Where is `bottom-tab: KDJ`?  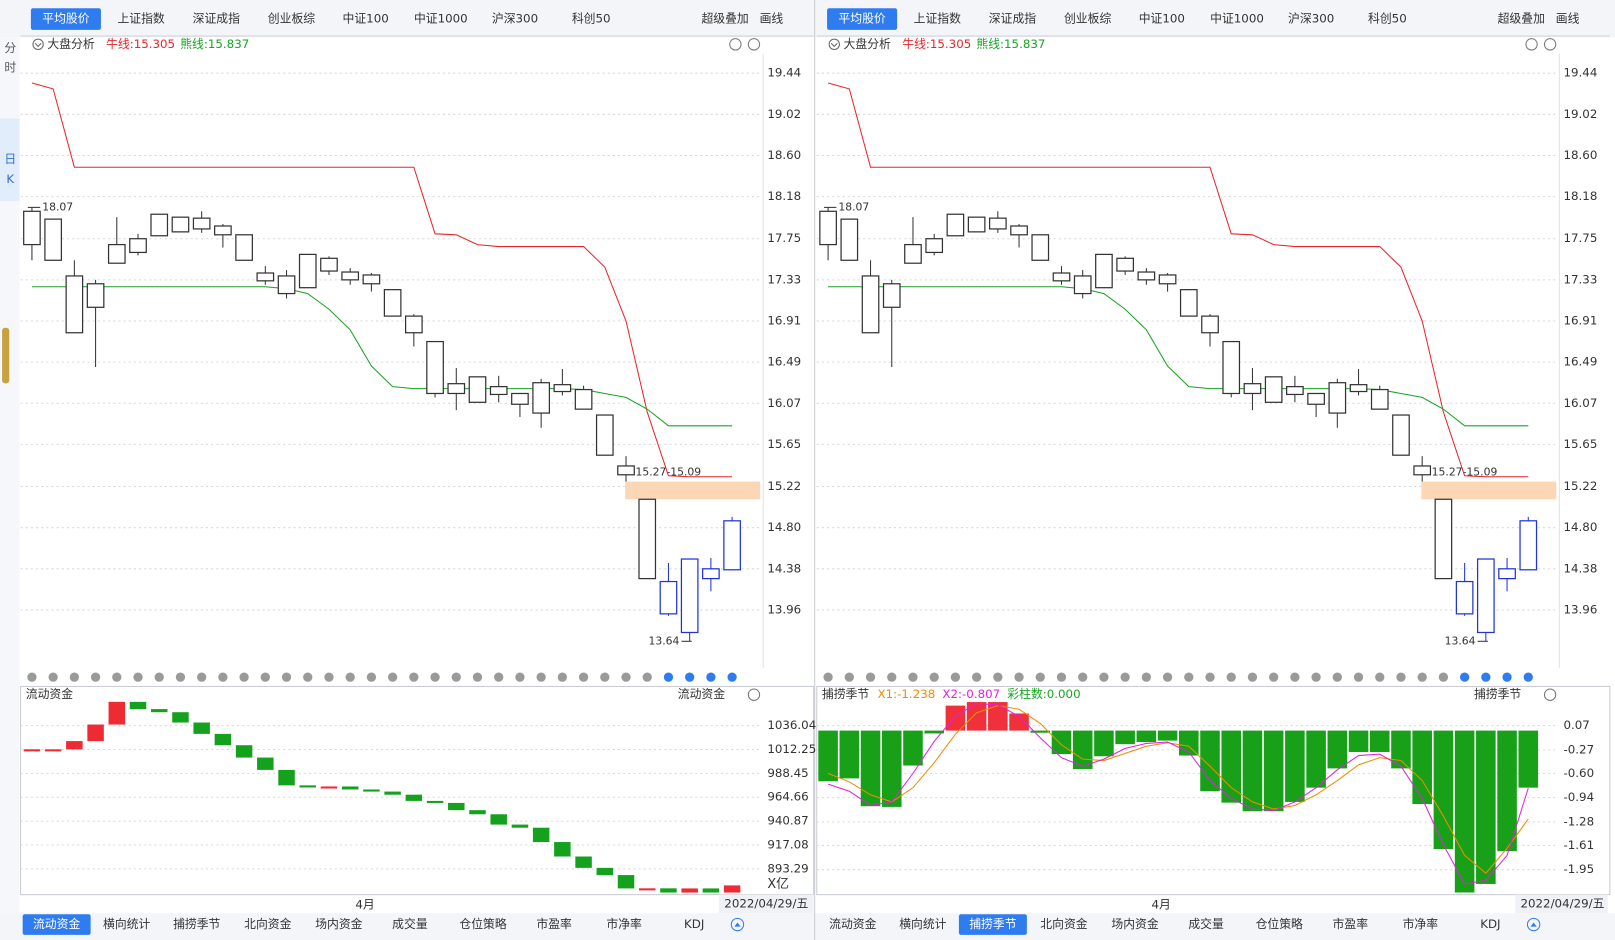 bottom-tab: KDJ is located at coordinates (1490, 924).